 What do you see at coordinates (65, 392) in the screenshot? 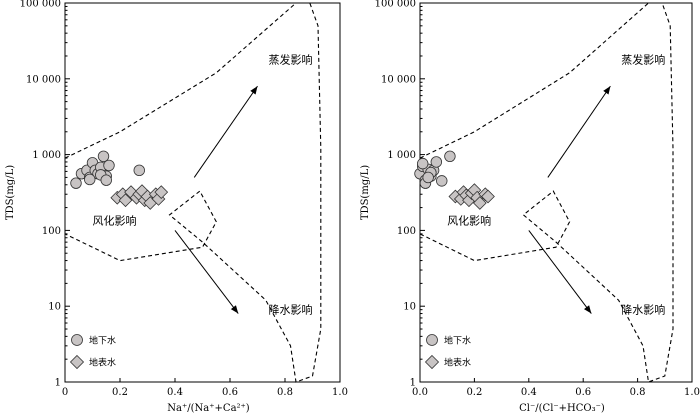
I see `x-tick-label: 0` at bounding box center [65, 392].